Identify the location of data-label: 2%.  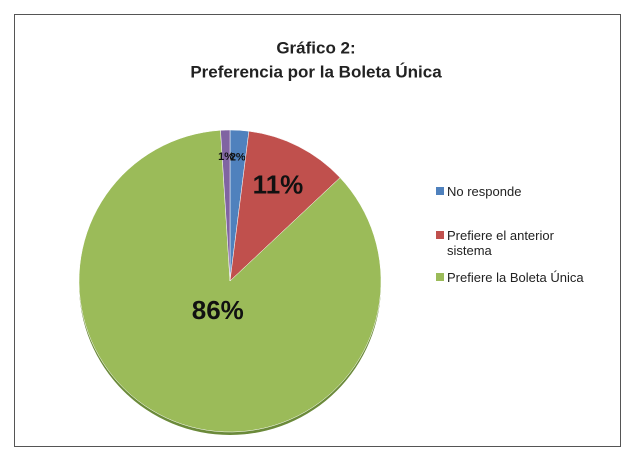
(238, 157).